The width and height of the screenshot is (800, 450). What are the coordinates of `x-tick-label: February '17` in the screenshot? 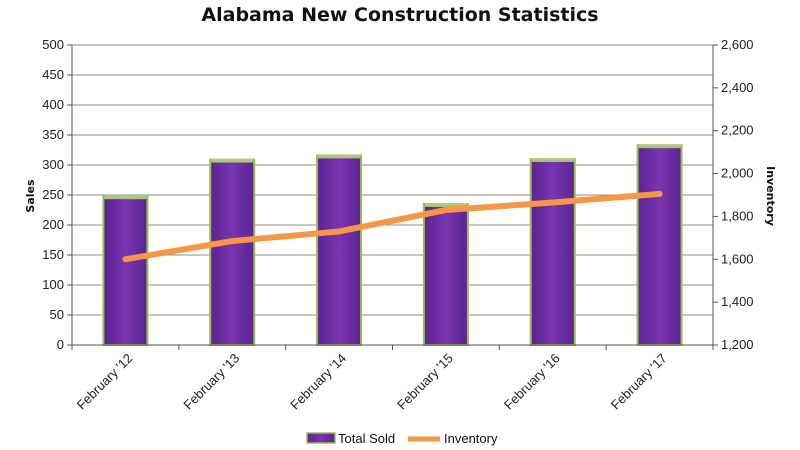 It's located at (639, 382).